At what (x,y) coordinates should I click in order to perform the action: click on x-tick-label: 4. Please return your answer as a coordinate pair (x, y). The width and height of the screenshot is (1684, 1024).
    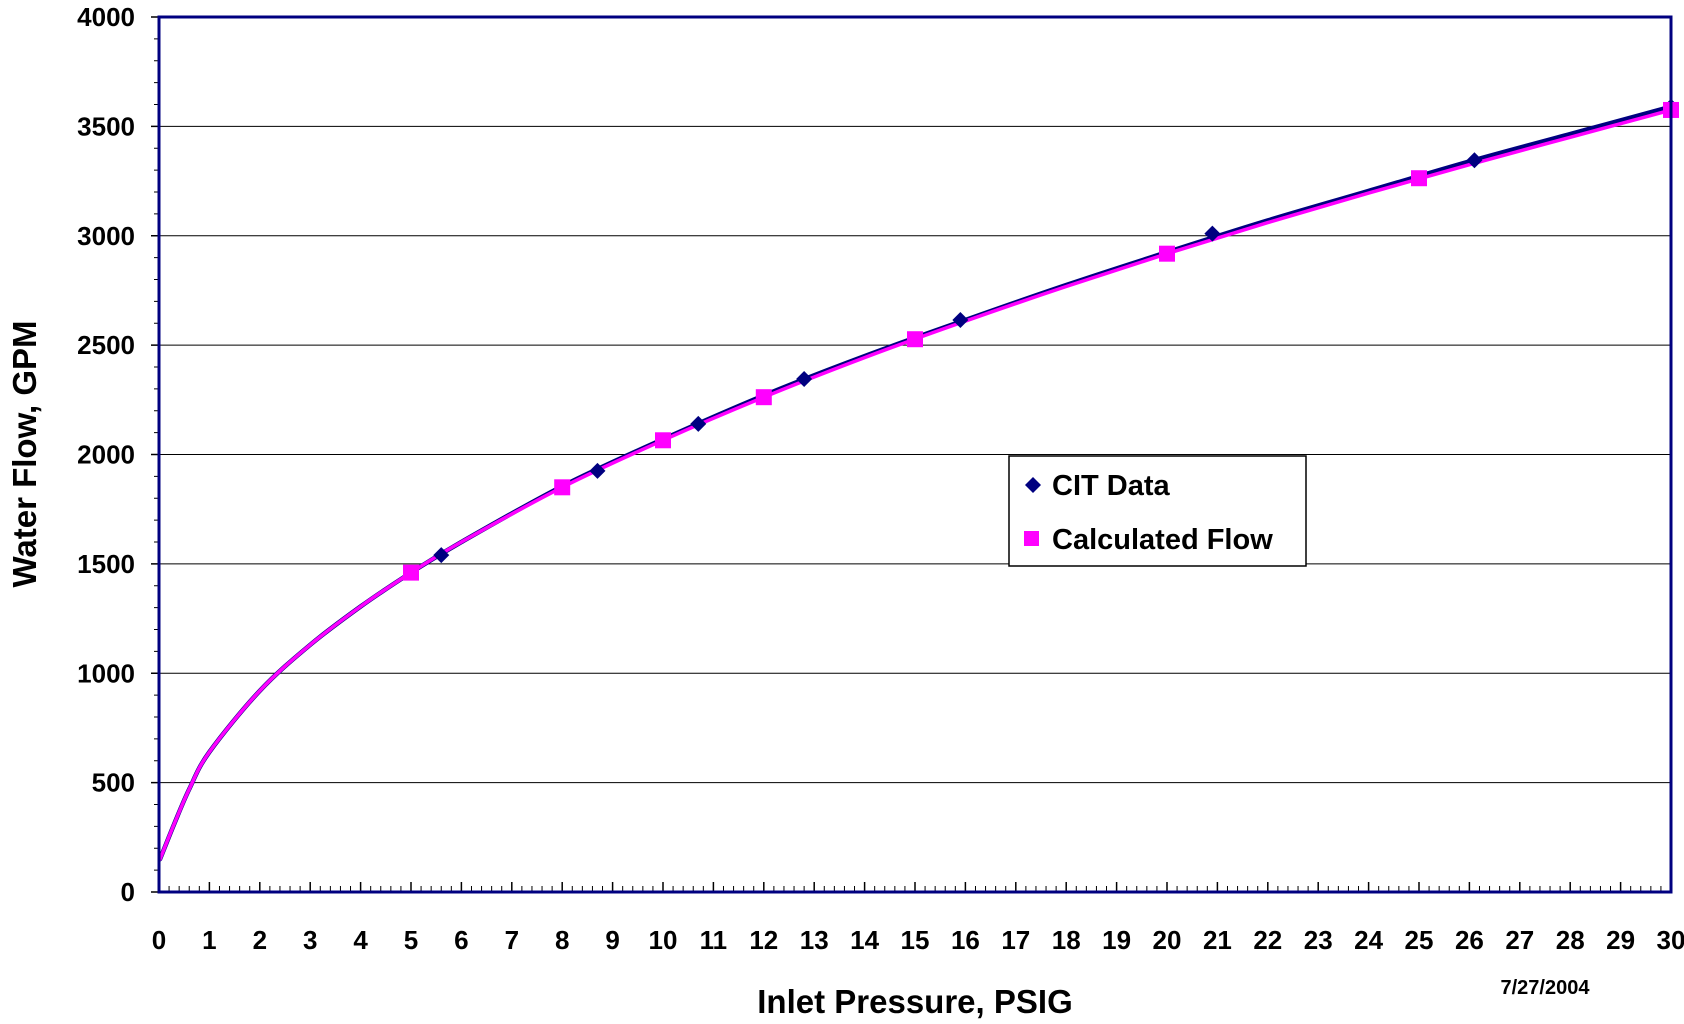
    Looking at the image, I should click on (360, 940).